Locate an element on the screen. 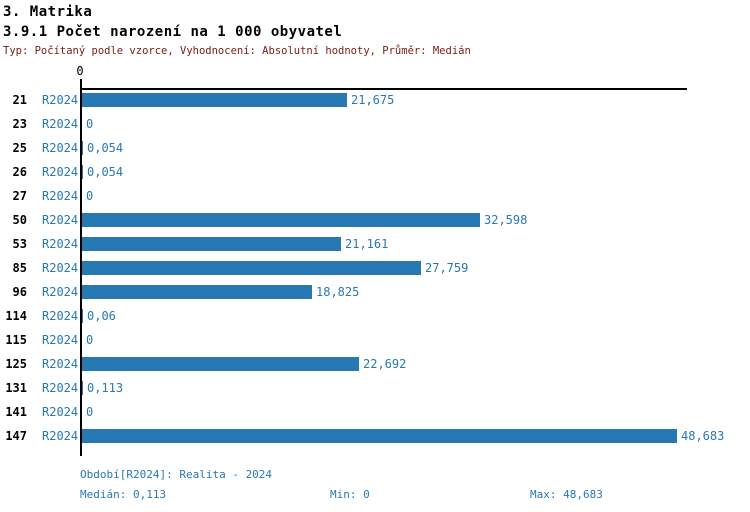  footer-max-value: Max: 48,683 is located at coordinates (566, 494).